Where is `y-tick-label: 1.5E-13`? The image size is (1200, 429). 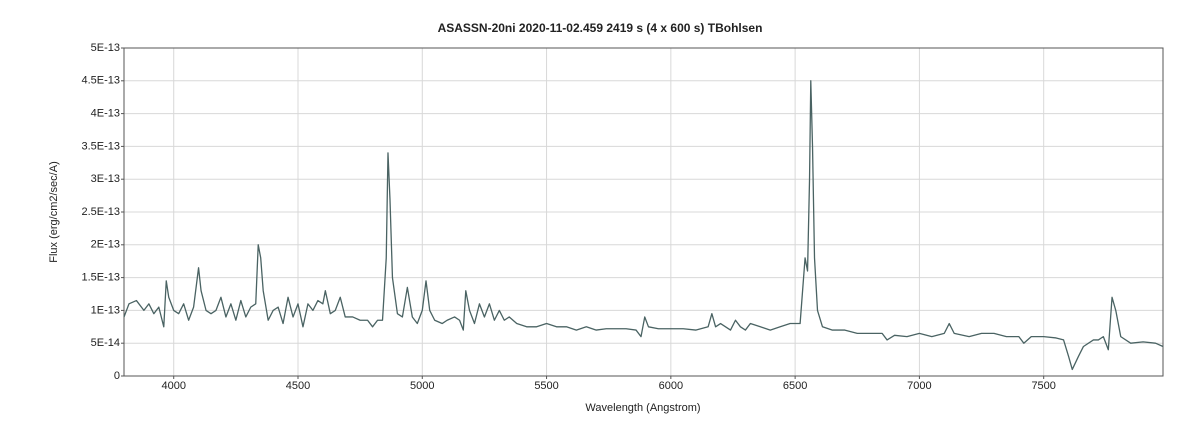 y-tick-label: 1.5E-13 is located at coordinates (100, 278).